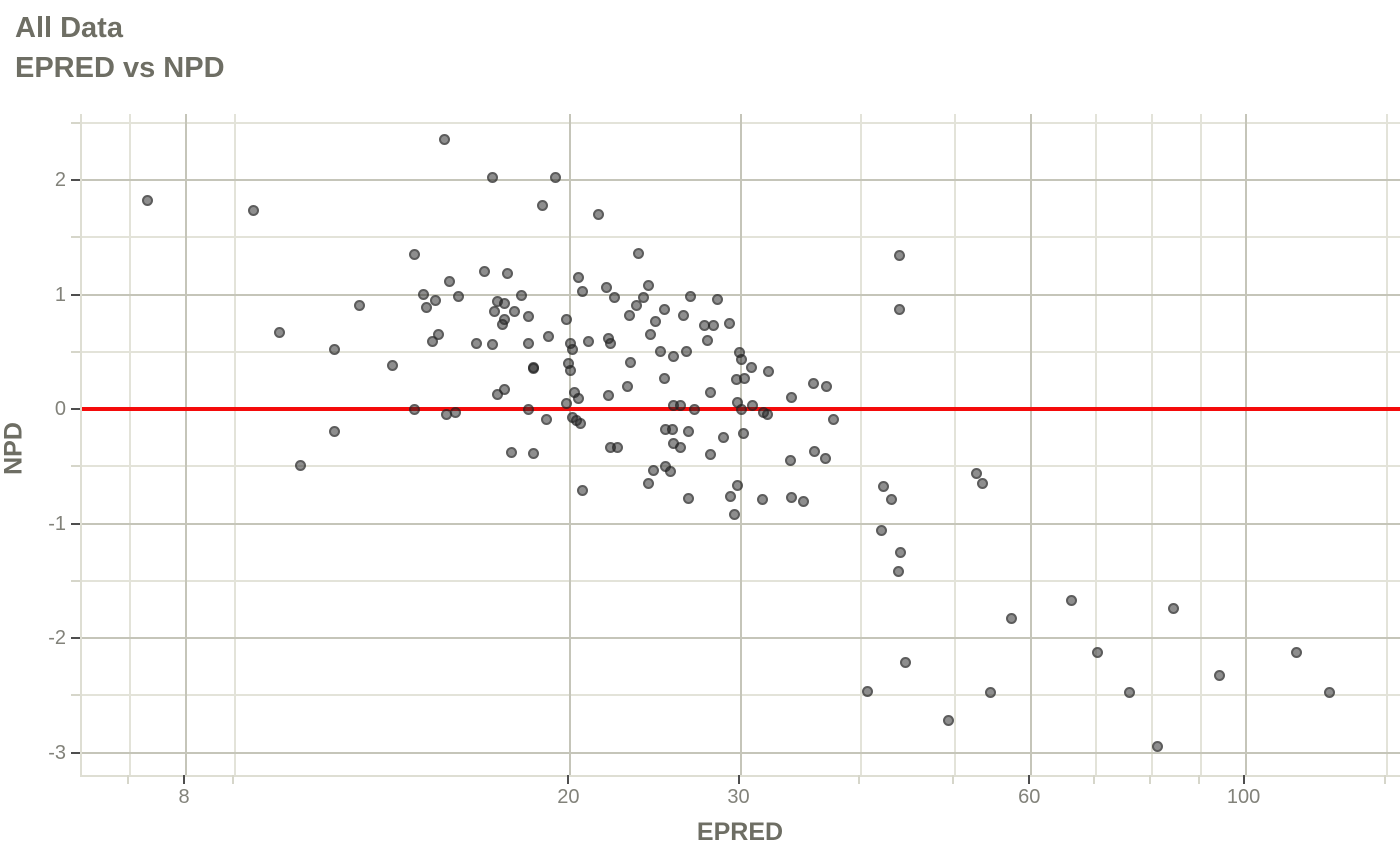 Image resolution: width=1400 pixels, height=865 pixels. What do you see at coordinates (69, 28) in the screenshot?
I see `plot-title: All Data` at bounding box center [69, 28].